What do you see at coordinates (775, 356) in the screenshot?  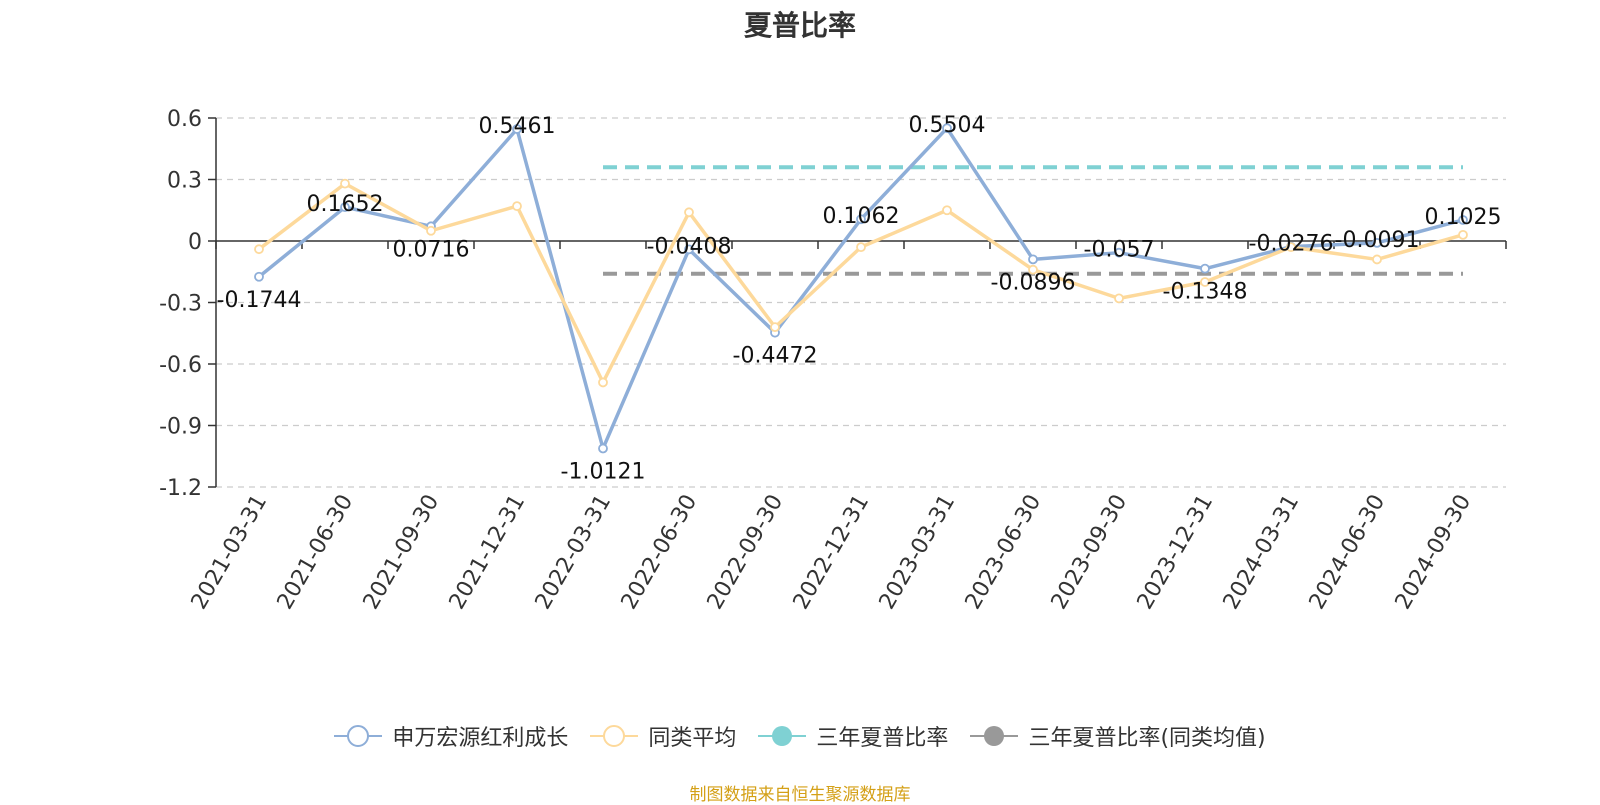 I see `data-label: -0.4472` at bounding box center [775, 356].